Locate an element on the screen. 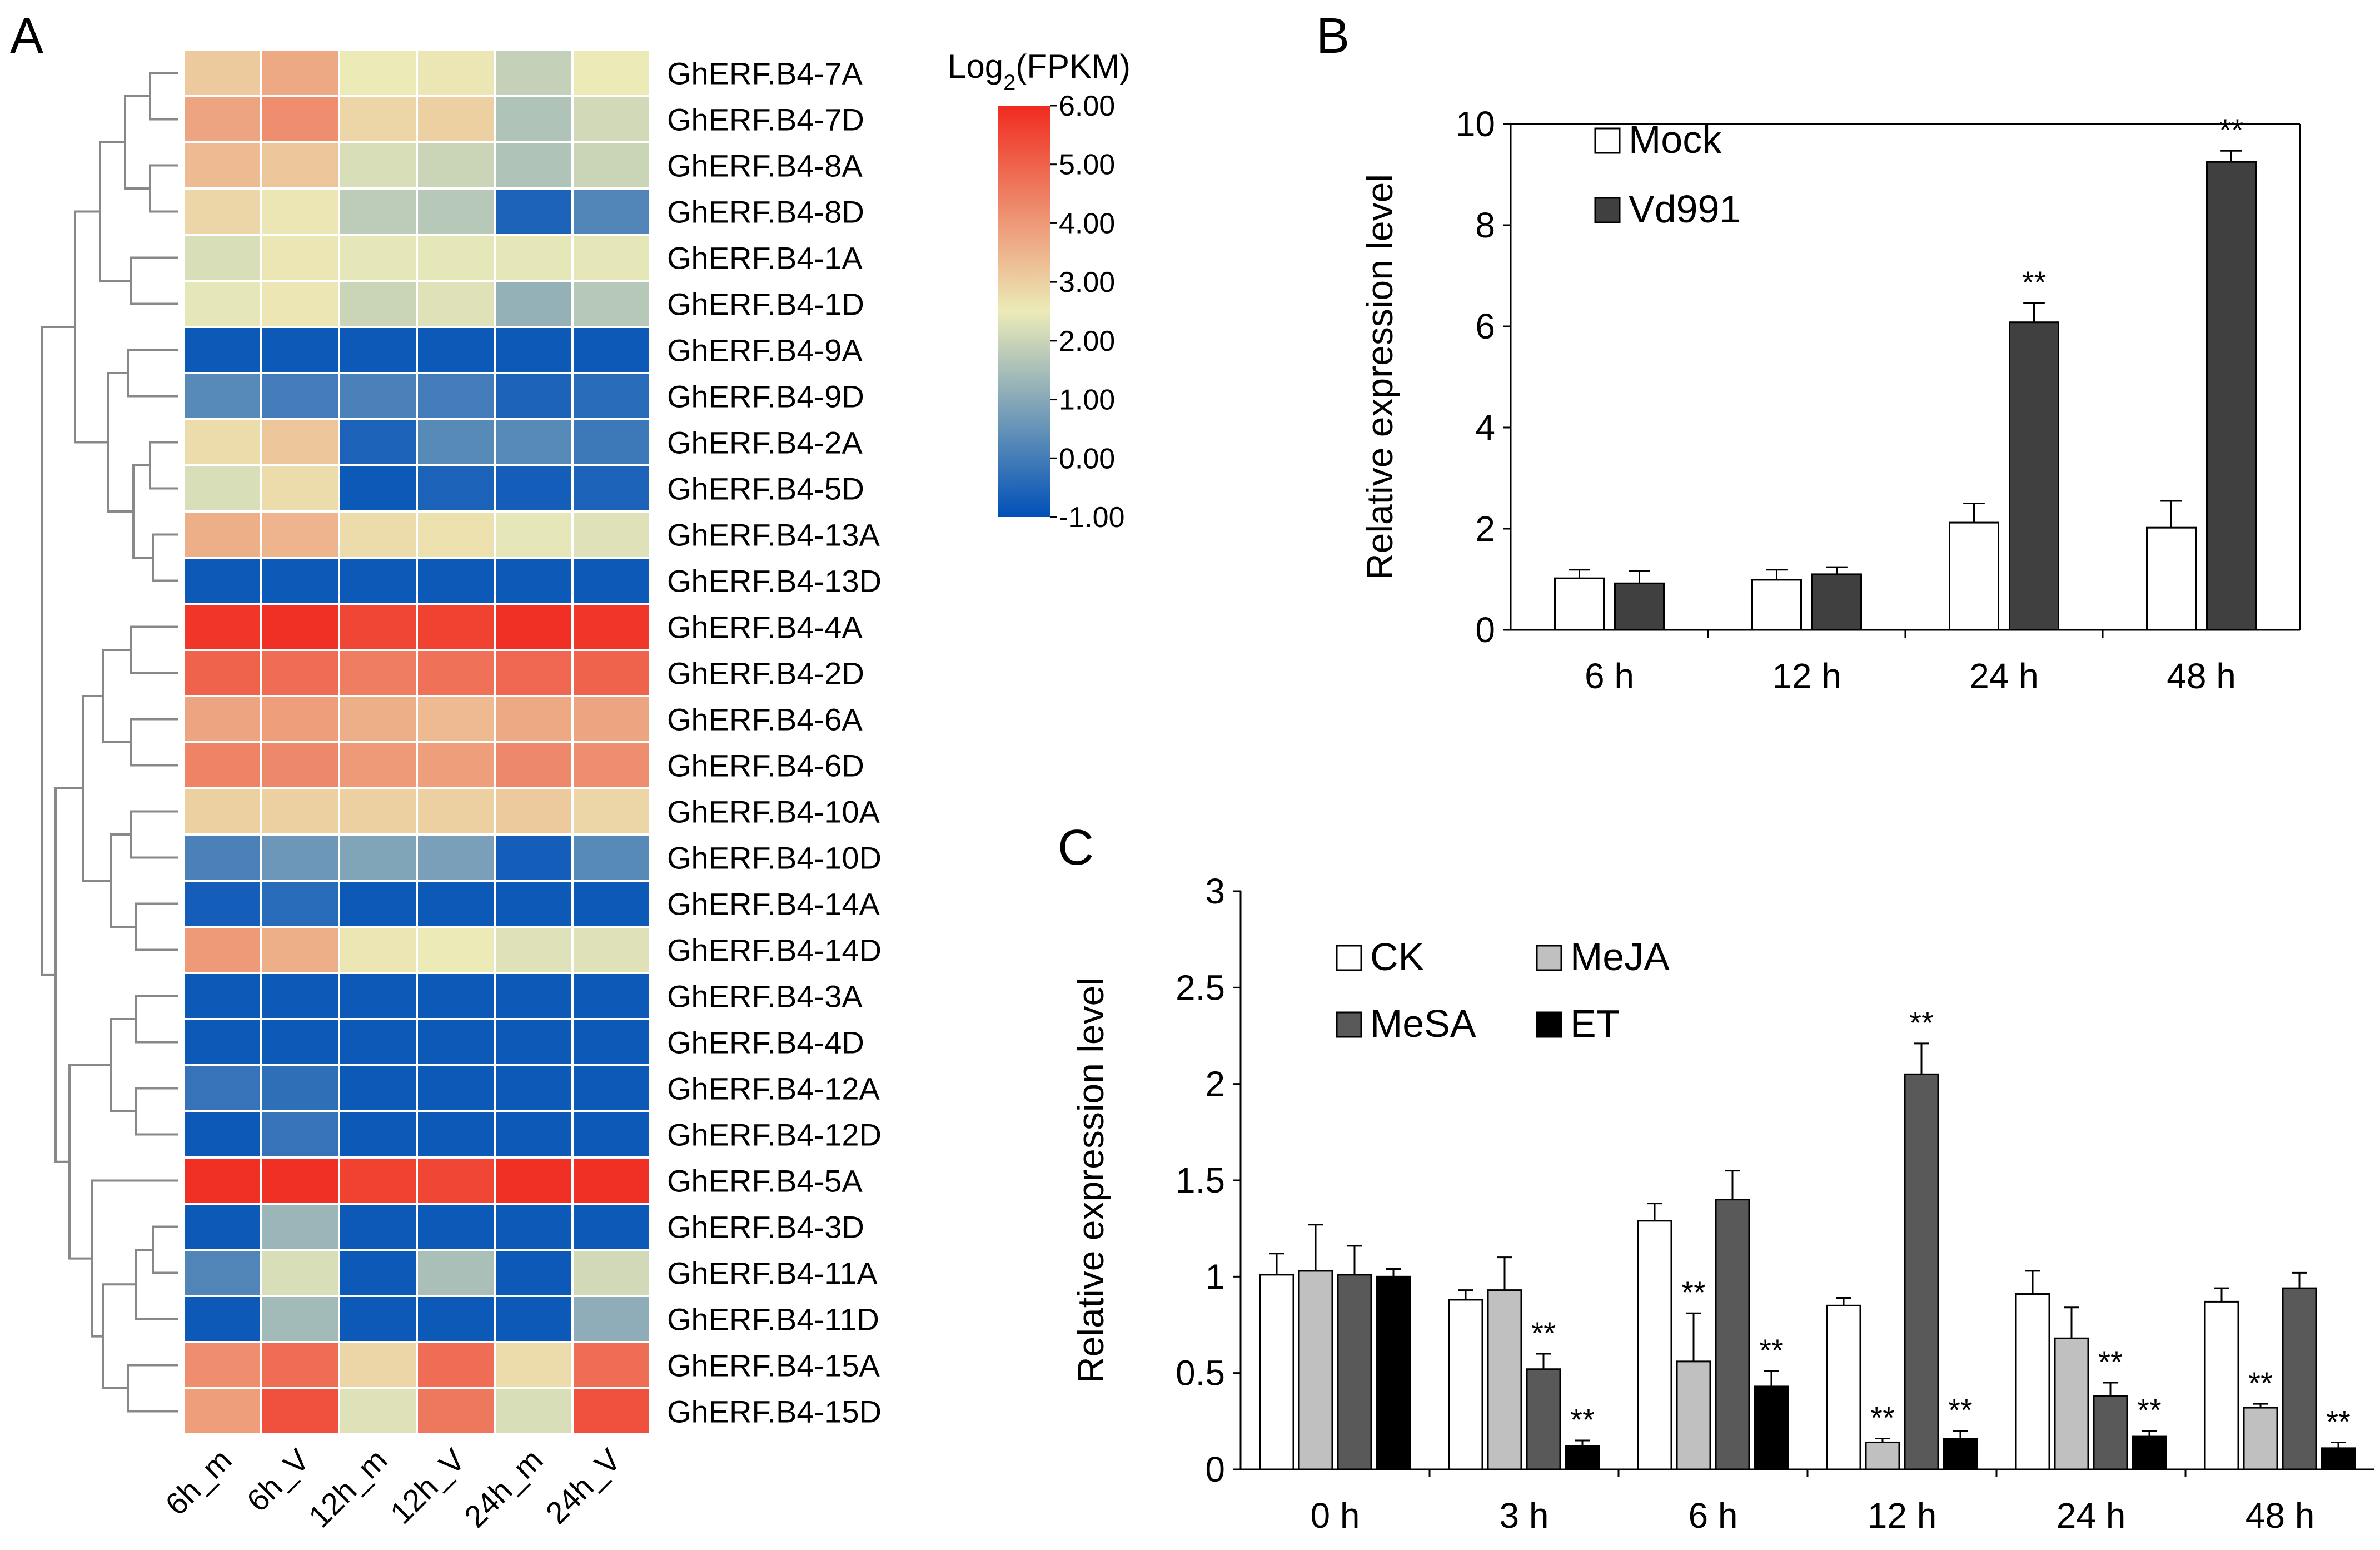 This screenshot has height=1550, width=2380. row-label: GhERF.B4-4A is located at coordinates (765, 627).